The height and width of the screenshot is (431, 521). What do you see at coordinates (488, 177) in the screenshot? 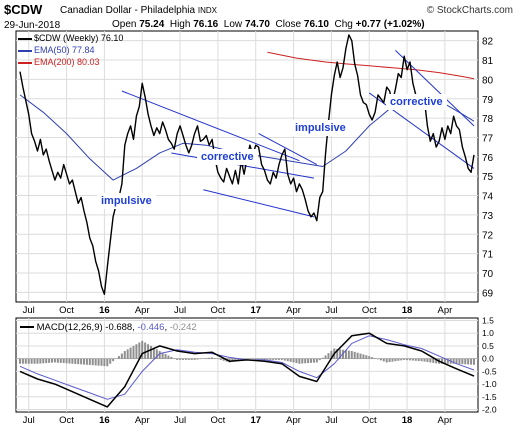
I see `price-y-tick-label: 75` at bounding box center [488, 177].